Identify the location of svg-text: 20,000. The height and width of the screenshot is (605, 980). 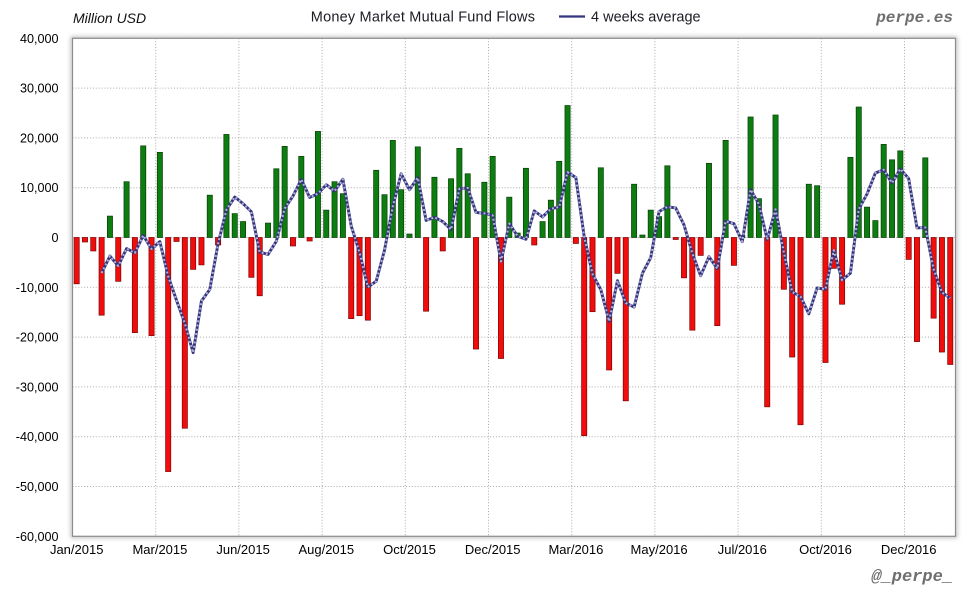
(39, 138).